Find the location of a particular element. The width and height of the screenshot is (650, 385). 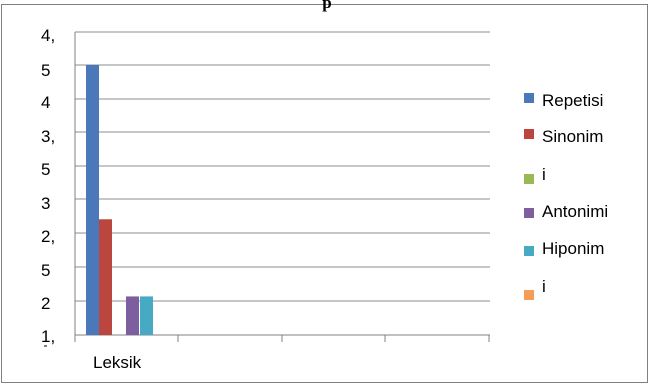

bar-repetisi is located at coordinates (92, 200).